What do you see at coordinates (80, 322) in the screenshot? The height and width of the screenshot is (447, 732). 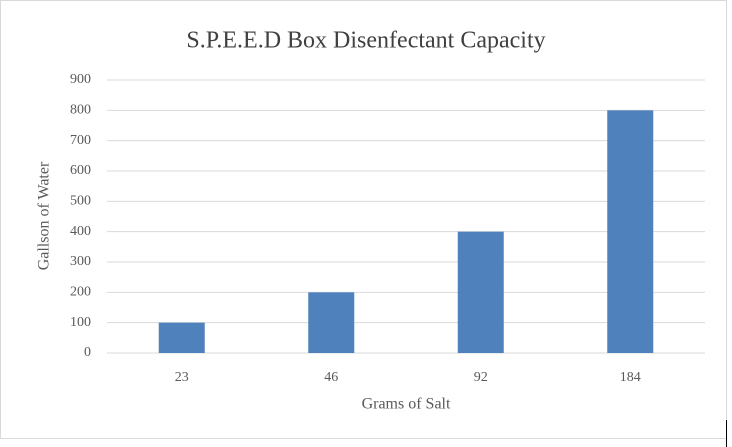 I see `y-tick-label: 100` at bounding box center [80, 322].